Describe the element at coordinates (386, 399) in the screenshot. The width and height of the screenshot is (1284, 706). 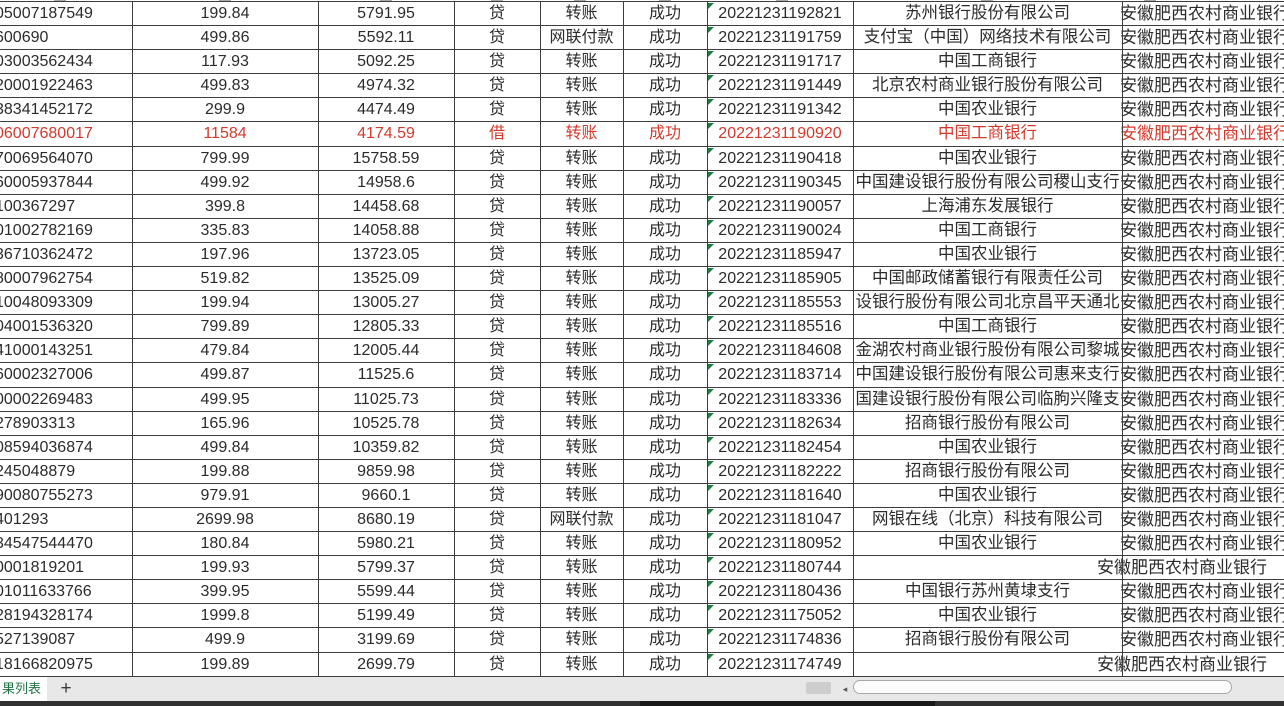
I see `cell-balance: 11025.73` at that location.